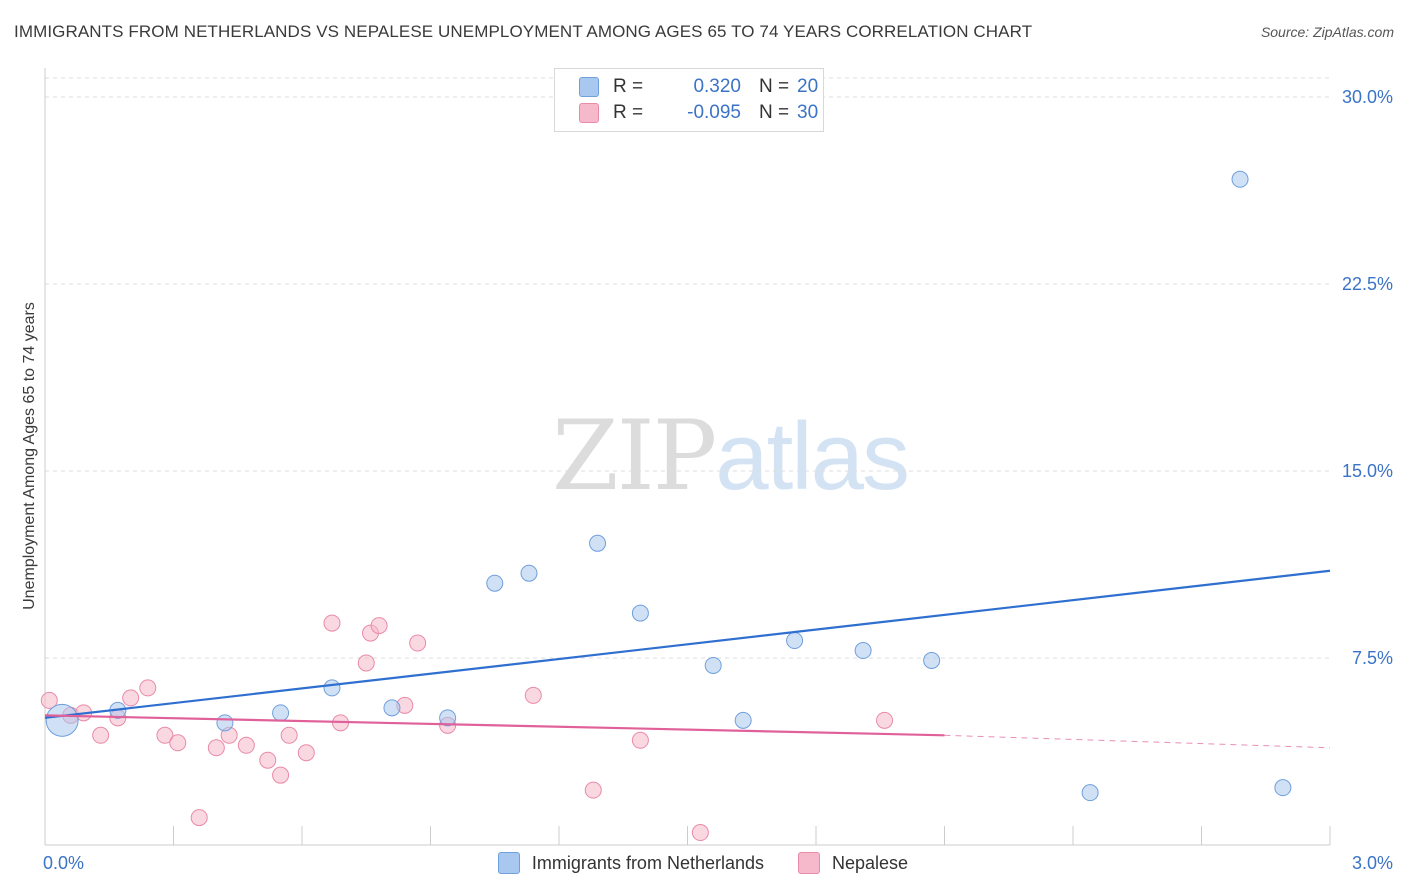 The width and height of the screenshot is (1406, 892). Describe the element at coordinates (1367, 284) in the screenshot. I see `y-tick-label: 22.5%` at that location.